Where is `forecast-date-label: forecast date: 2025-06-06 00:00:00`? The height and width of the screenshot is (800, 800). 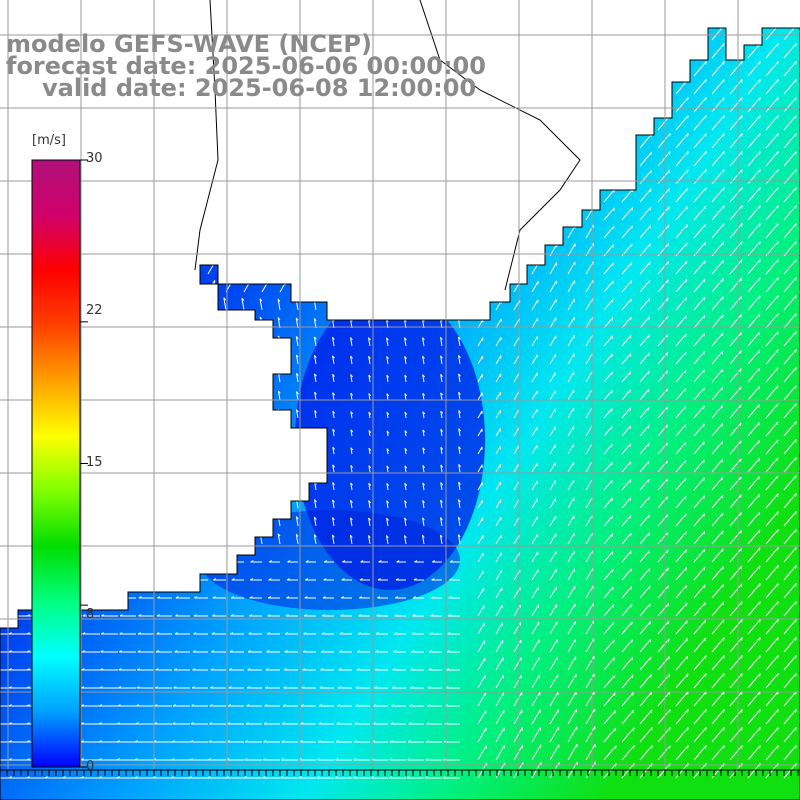 forecast-date-label: forecast date: 2025-06-06 00:00:00 is located at coordinates (246, 66).